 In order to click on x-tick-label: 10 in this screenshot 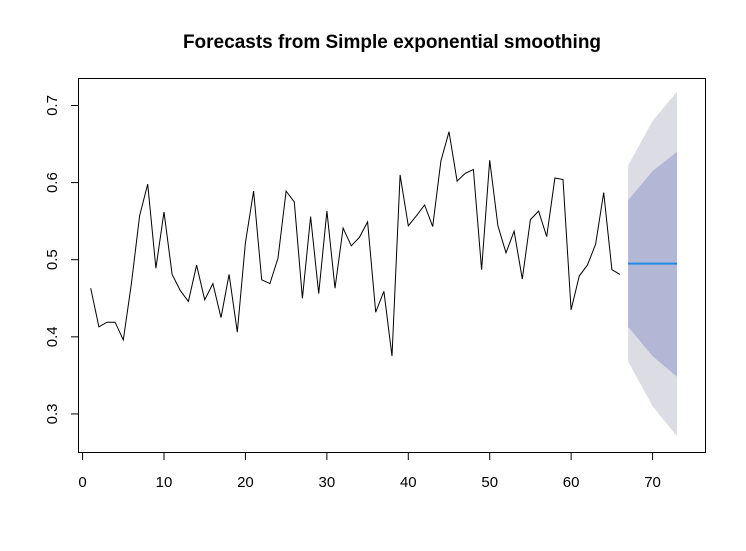, I will do `click(164, 482)`.